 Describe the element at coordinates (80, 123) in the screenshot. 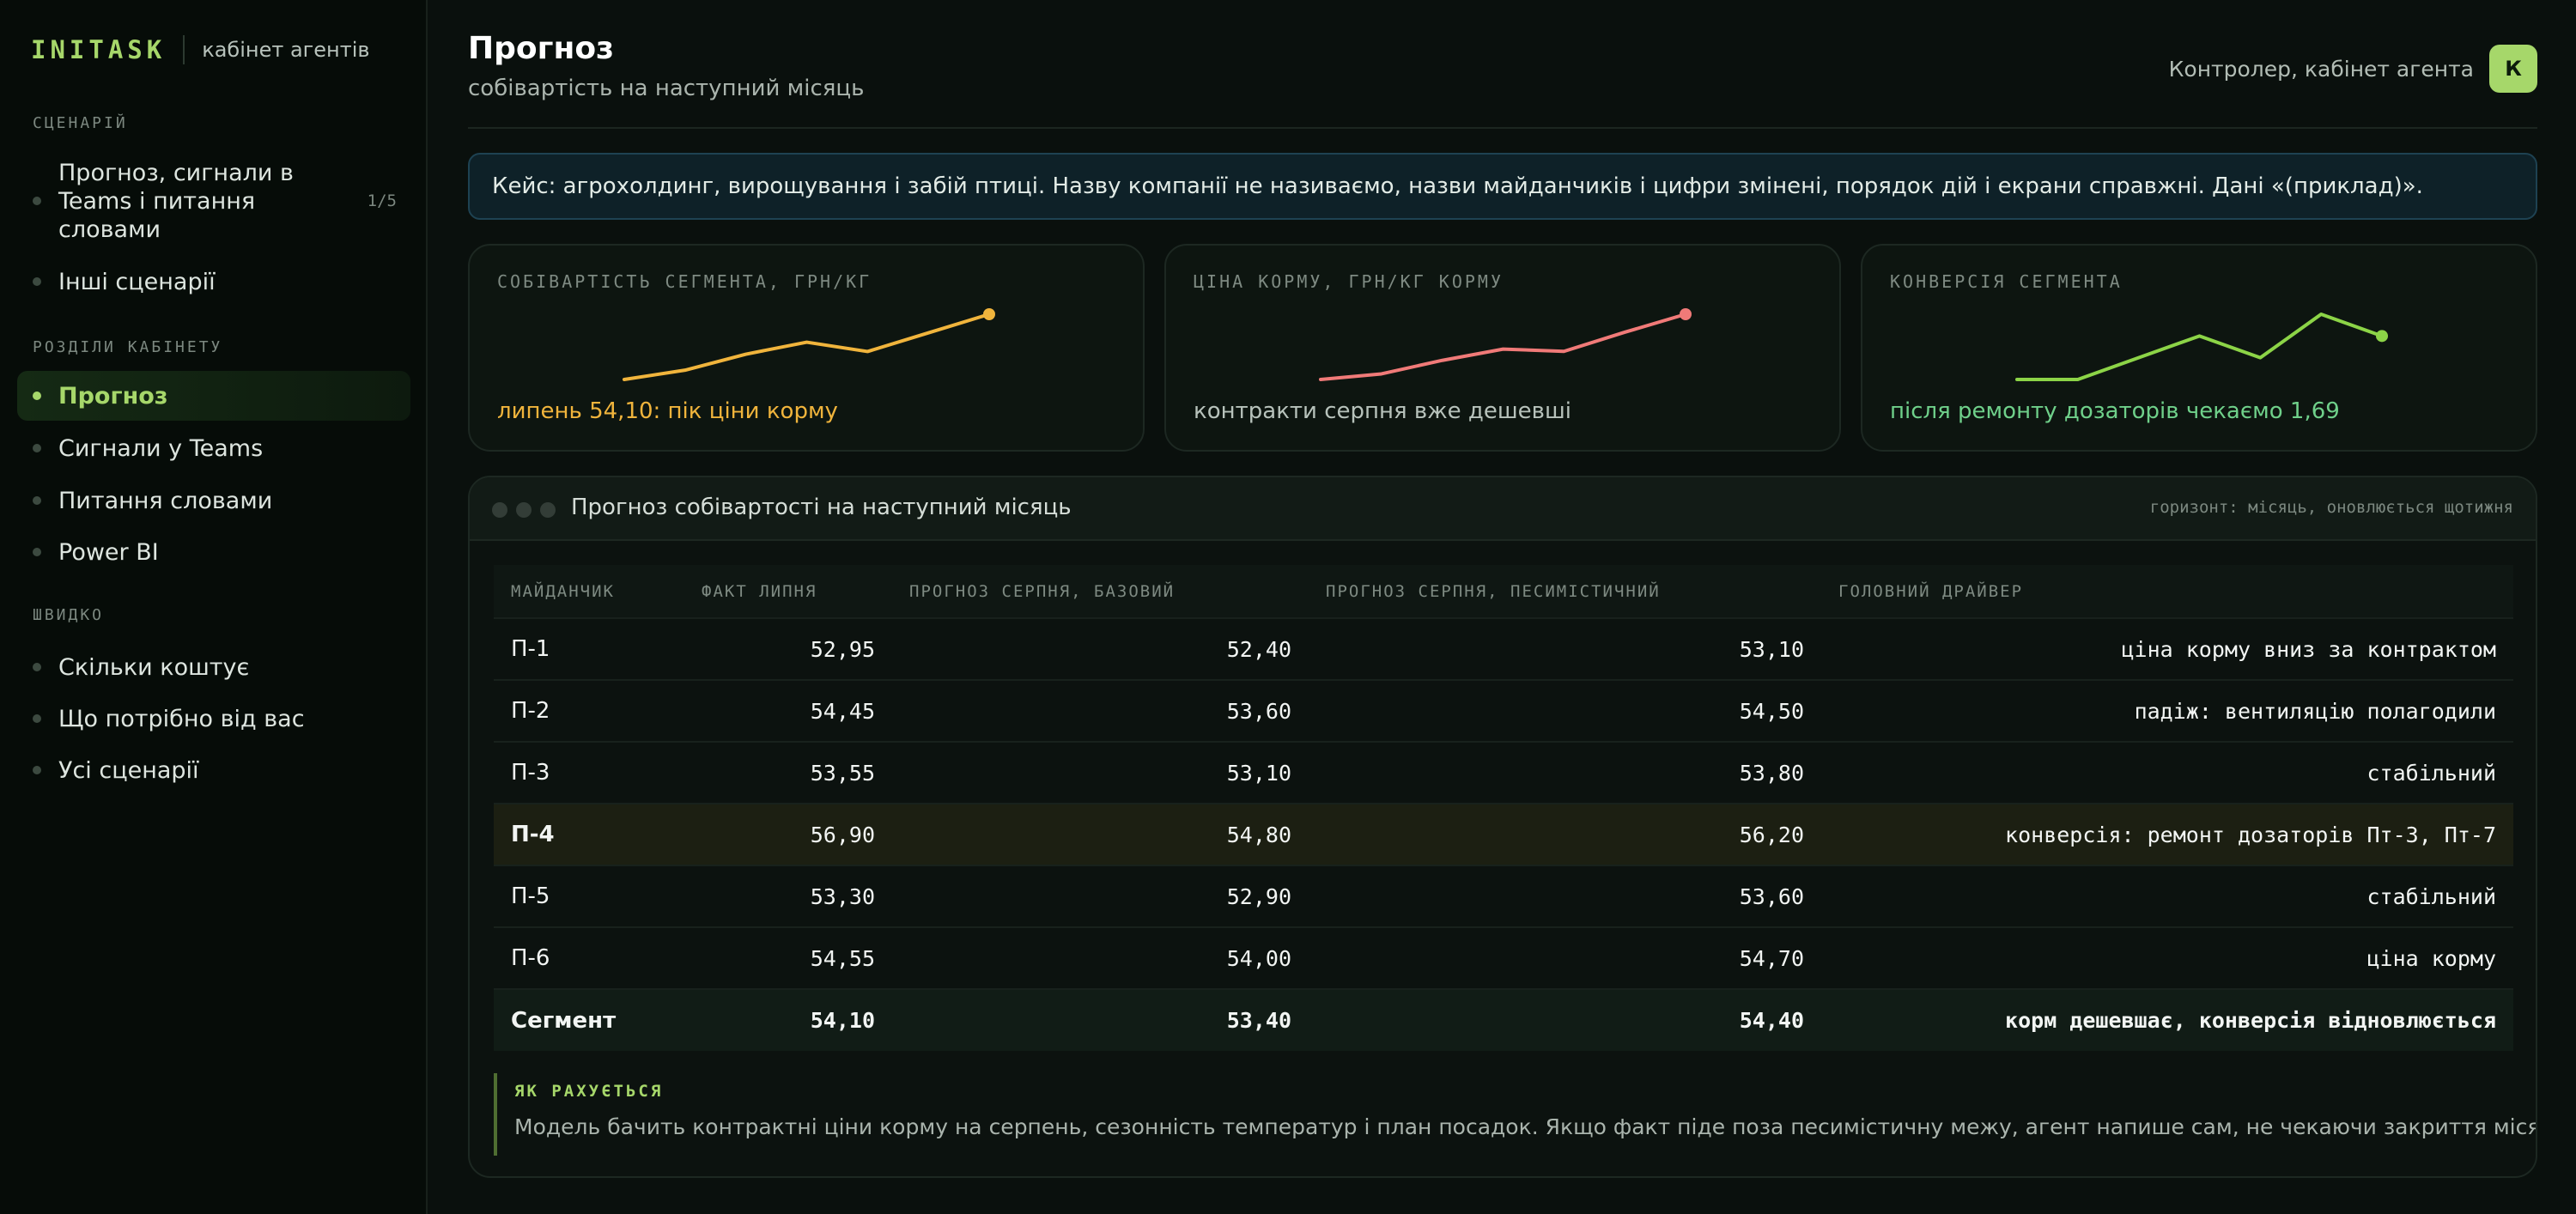

I see `section-title-scenario: СЦЕНАРІЙ` at that location.